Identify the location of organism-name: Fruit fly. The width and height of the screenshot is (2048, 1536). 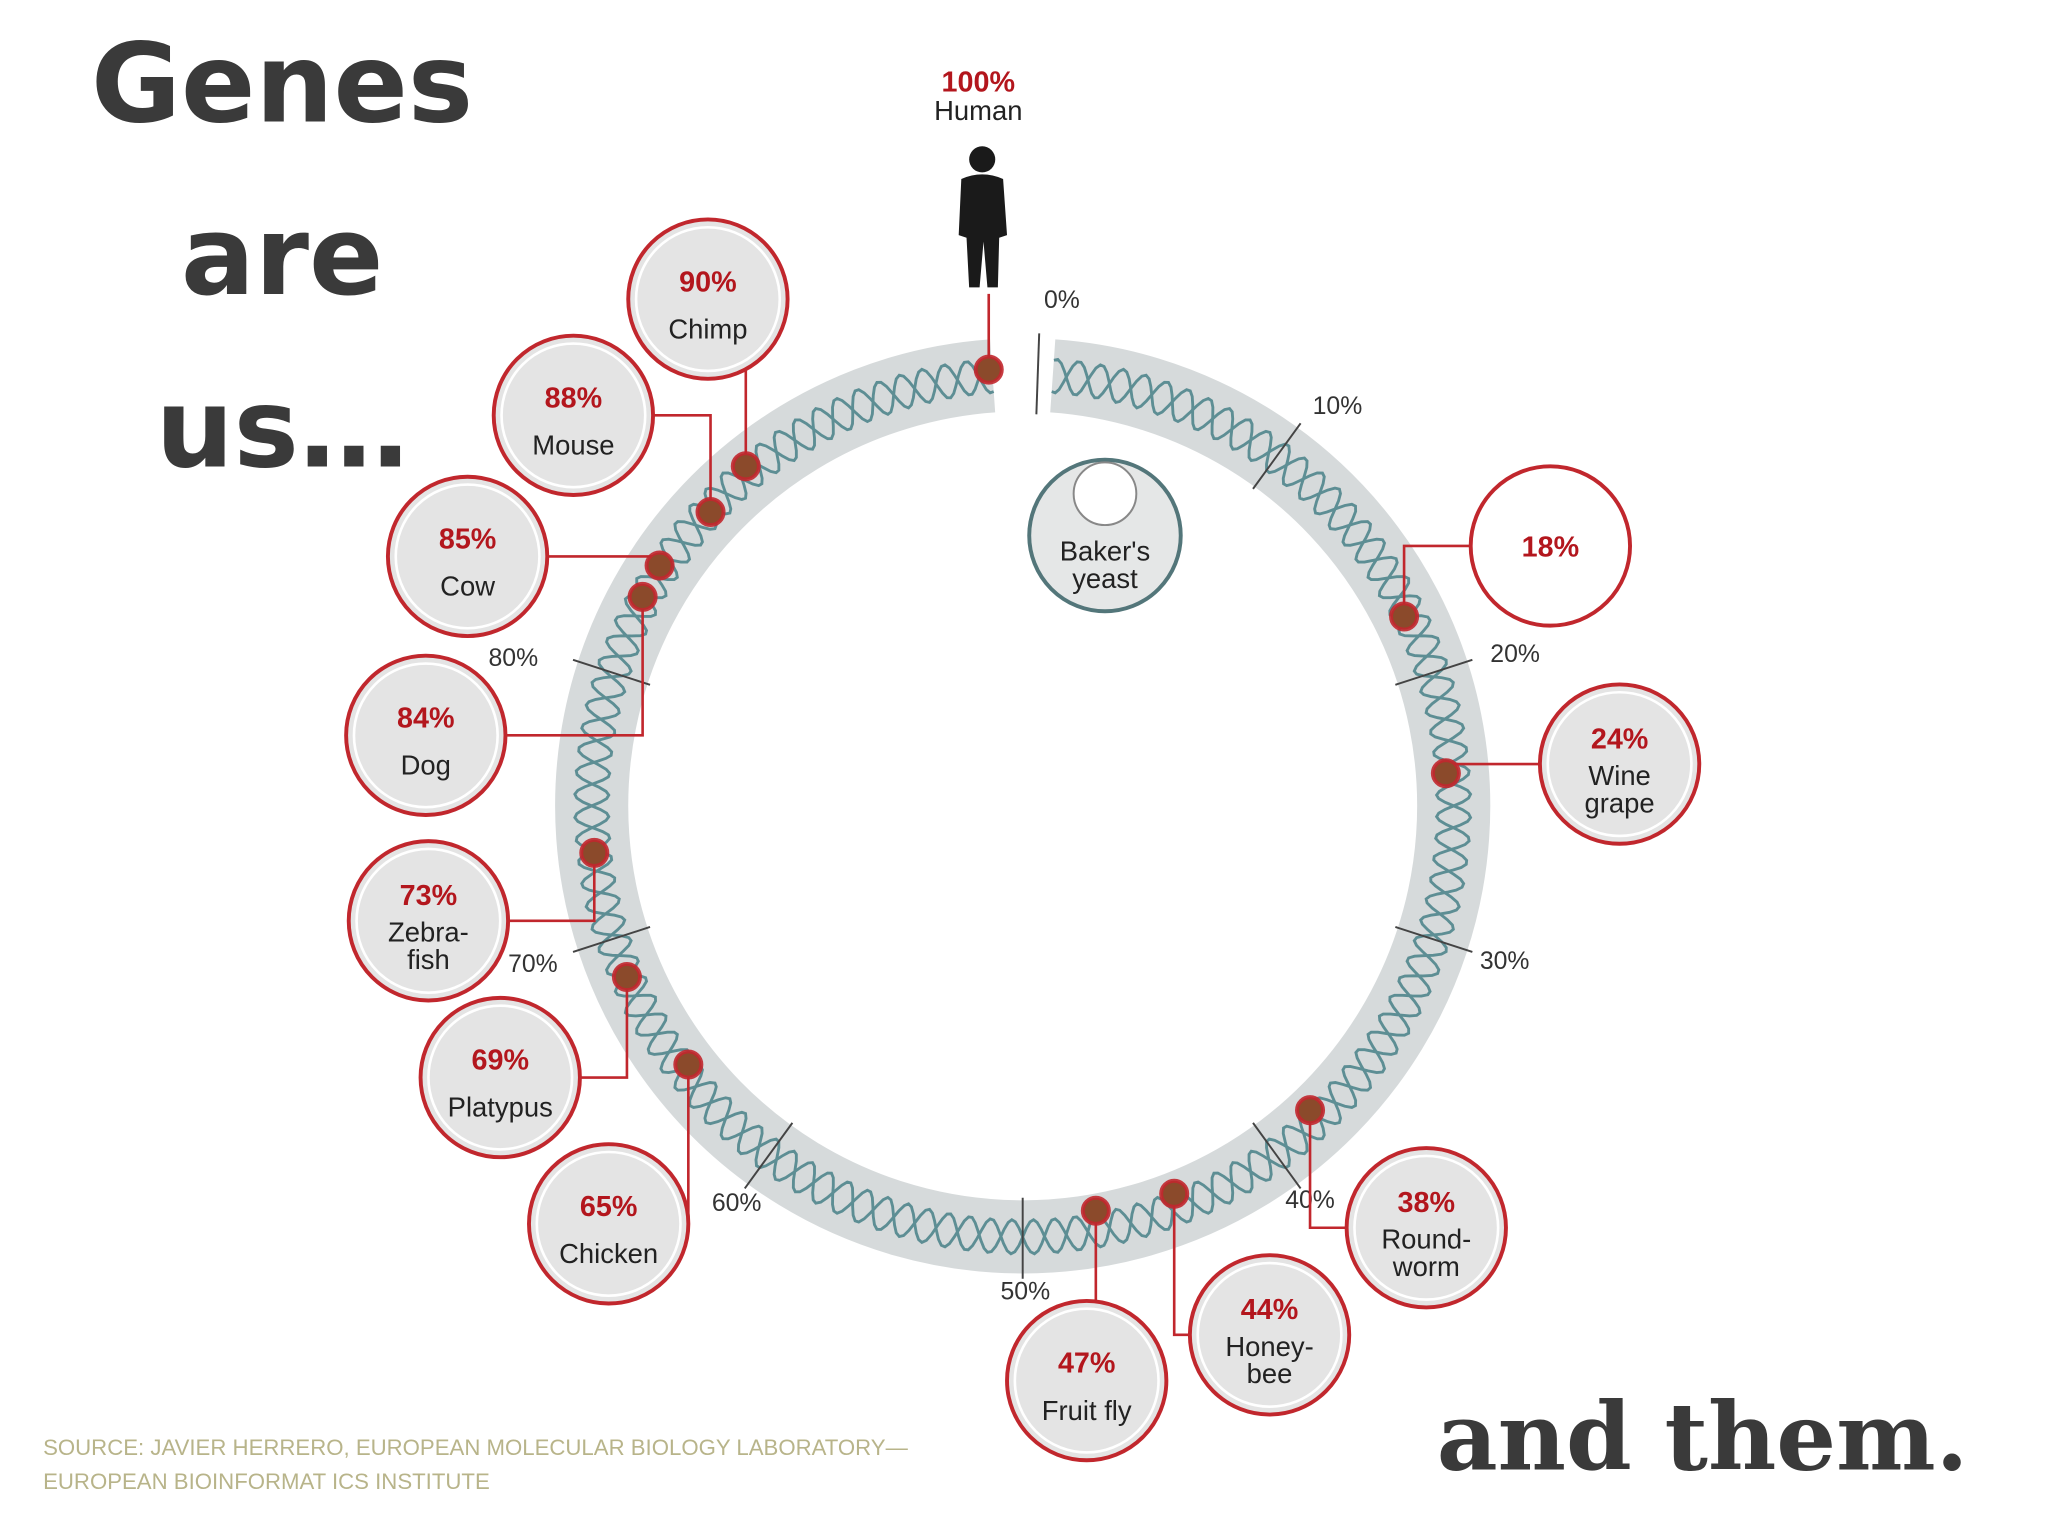
(1087, 1410).